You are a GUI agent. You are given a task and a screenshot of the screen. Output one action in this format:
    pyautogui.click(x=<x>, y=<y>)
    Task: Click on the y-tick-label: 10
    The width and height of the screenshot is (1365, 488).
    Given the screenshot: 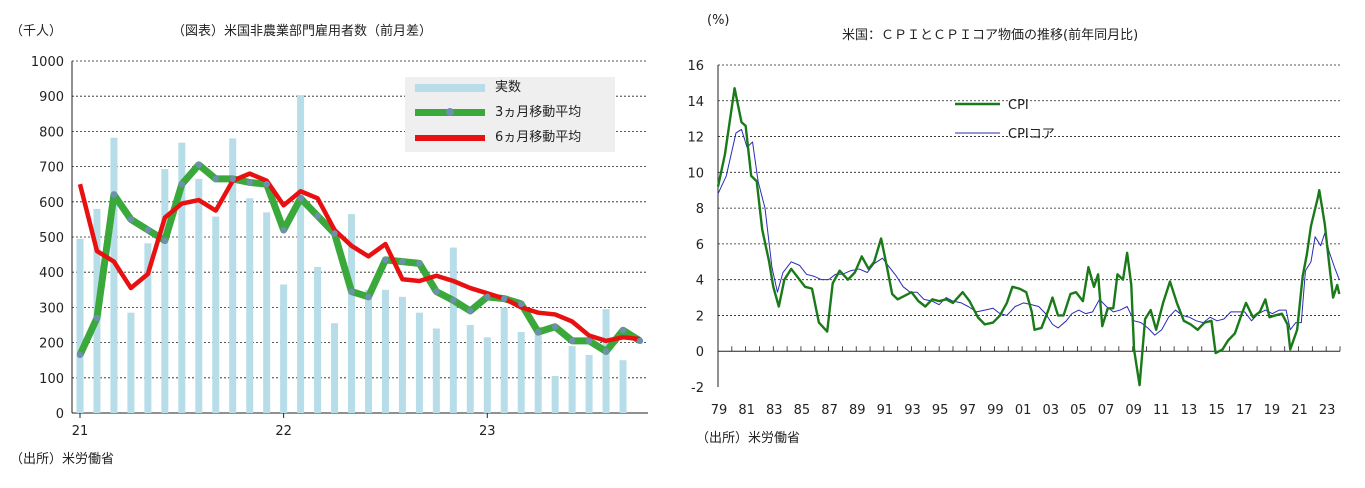 What is the action you would take?
    pyautogui.click(x=695, y=173)
    